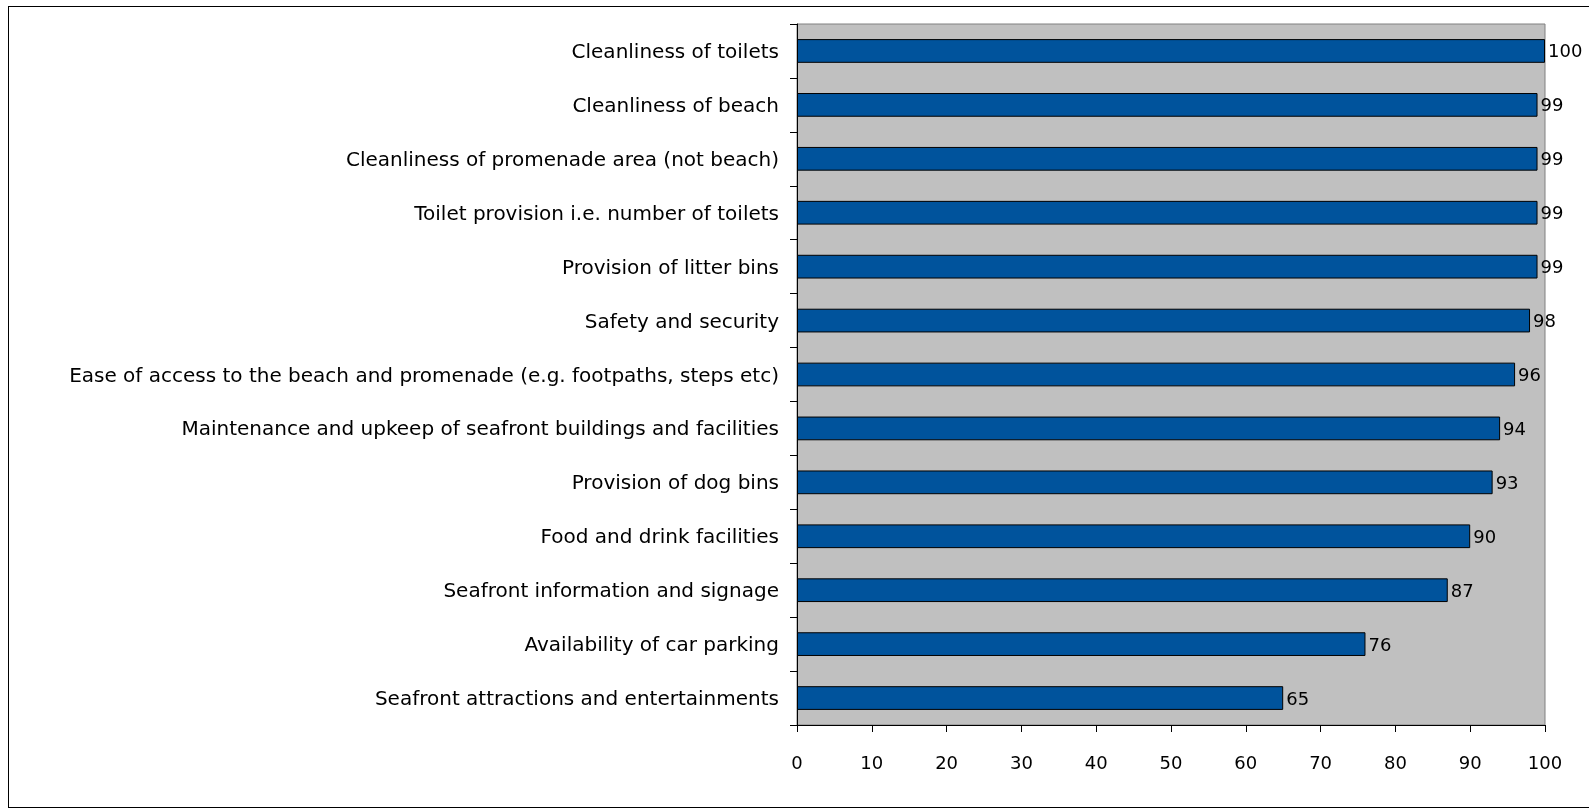 The image size is (1589, 811). I want to click on data-label: 65, so click(1298, 698).